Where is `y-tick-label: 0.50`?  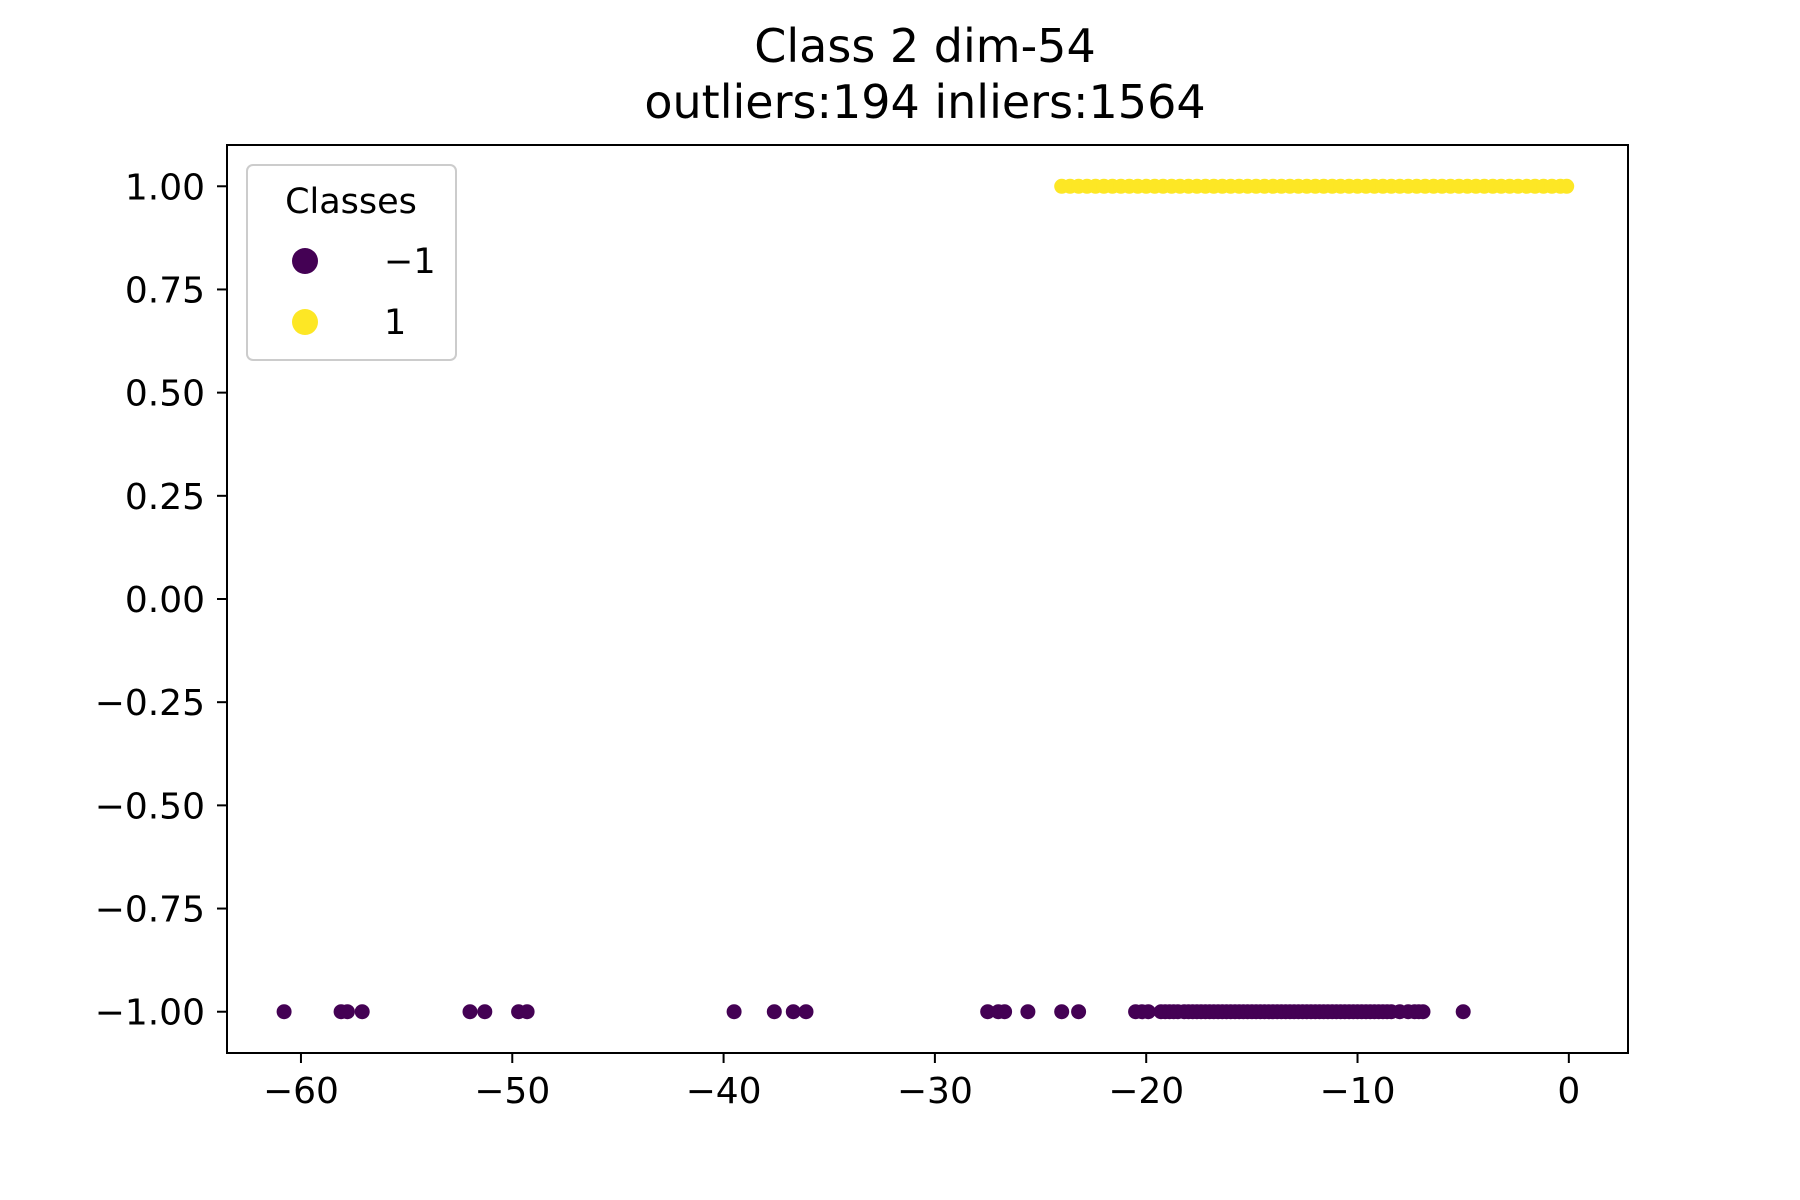 y-tick-label: 0.50 is located at coordinates (165, 394).